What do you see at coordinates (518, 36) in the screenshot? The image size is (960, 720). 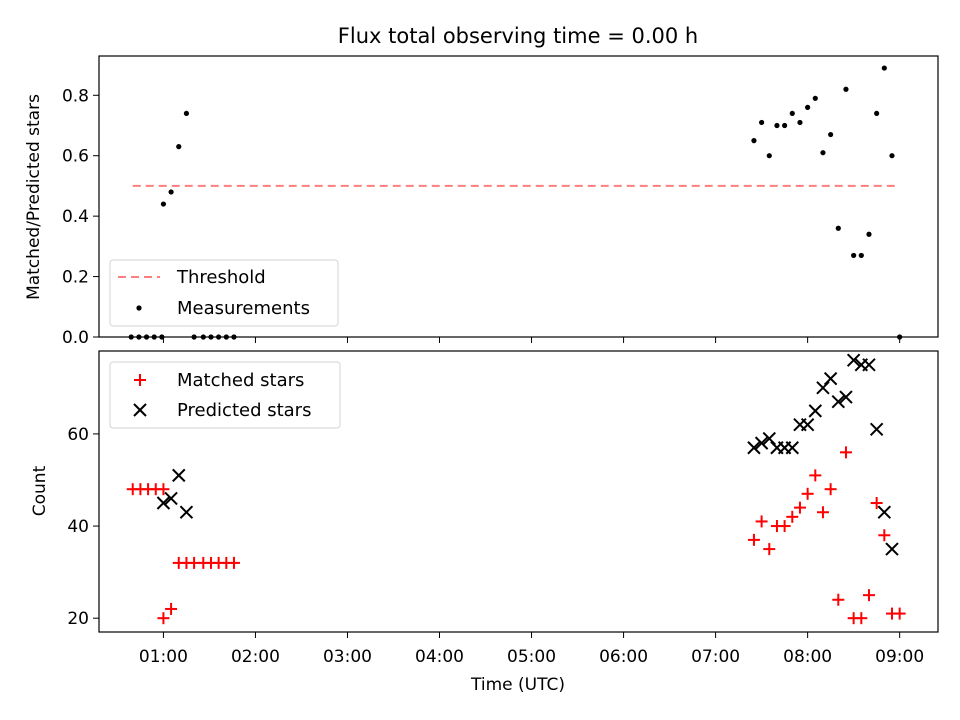 I see `chart-title: Flux total observing time = 0.00 h` at bounding box center [518, 36].